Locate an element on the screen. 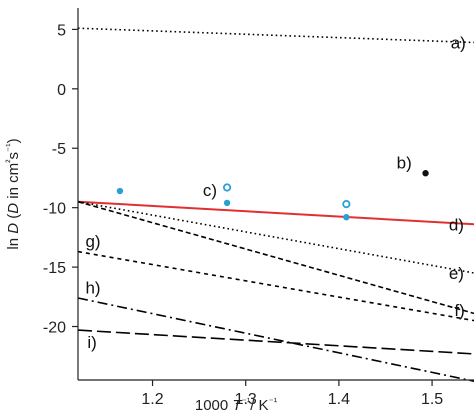  data-points is located at coordinates (272, 195).